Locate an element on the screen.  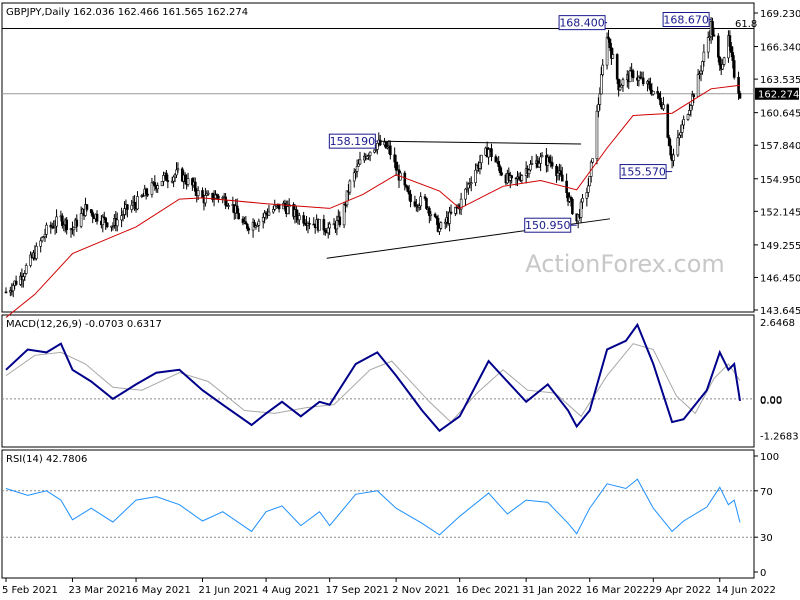
price-tick-label: 146.450 is located at coordinates (780, 278).